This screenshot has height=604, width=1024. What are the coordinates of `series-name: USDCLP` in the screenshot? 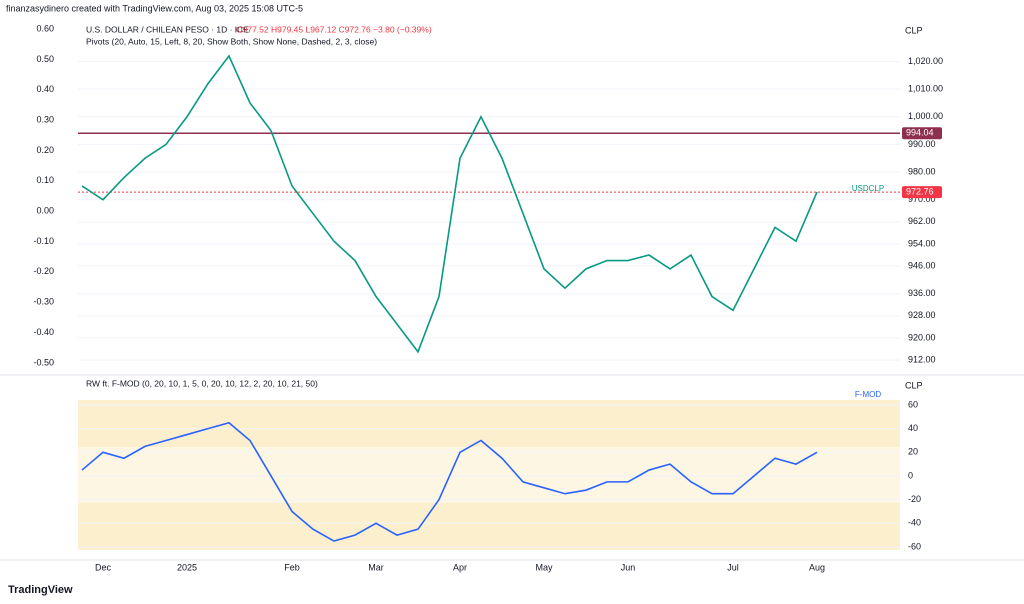 It's located at (868, 188).